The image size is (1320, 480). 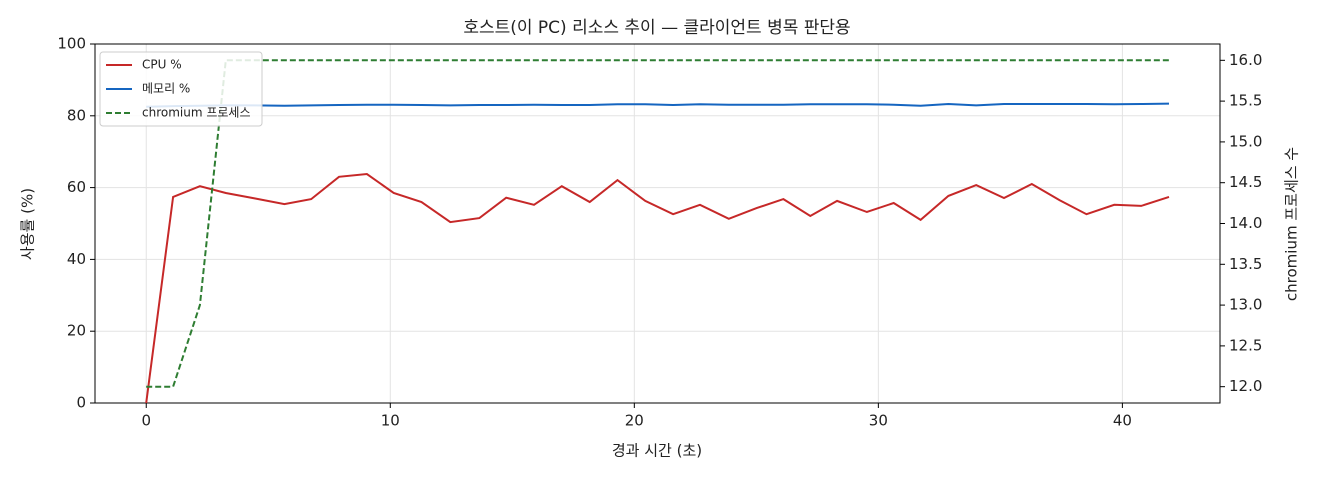 I want to click on x-axis-label: 경과 시간 (초), so click(x=657, y=451).